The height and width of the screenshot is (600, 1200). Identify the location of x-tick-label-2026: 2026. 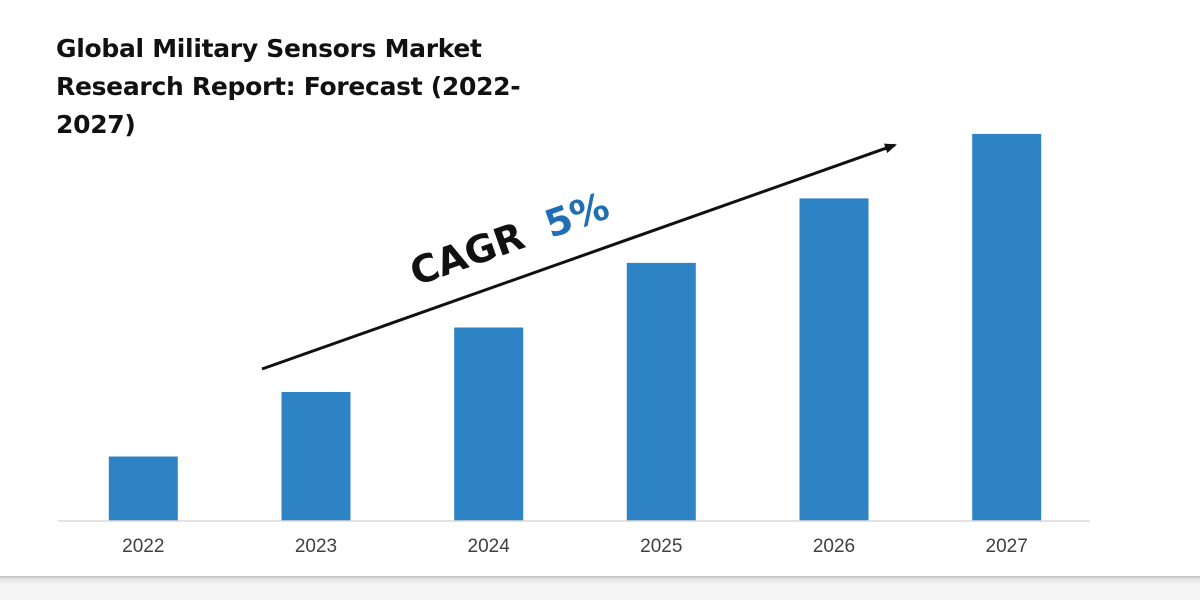
(834, 546).